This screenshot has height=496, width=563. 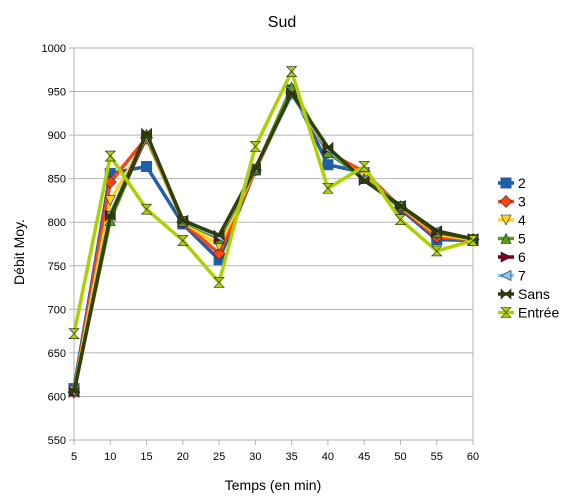 I want to click on legend-item: Entrée, so click(x=528, y=313).